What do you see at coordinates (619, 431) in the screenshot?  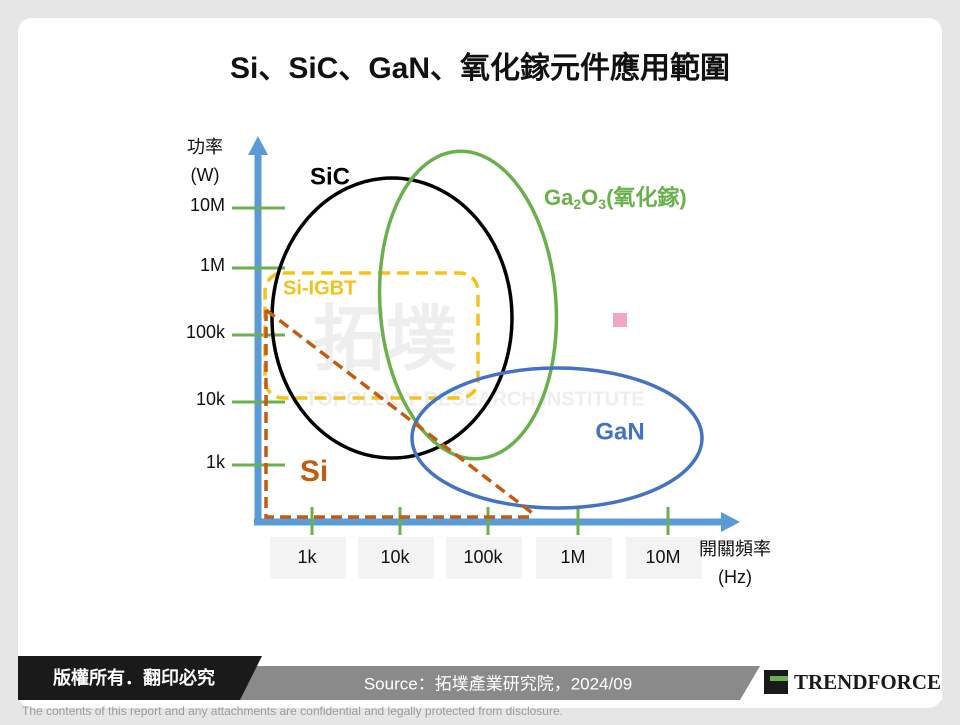 I see `gan-label: GaN` at bounding box center [619, 431].